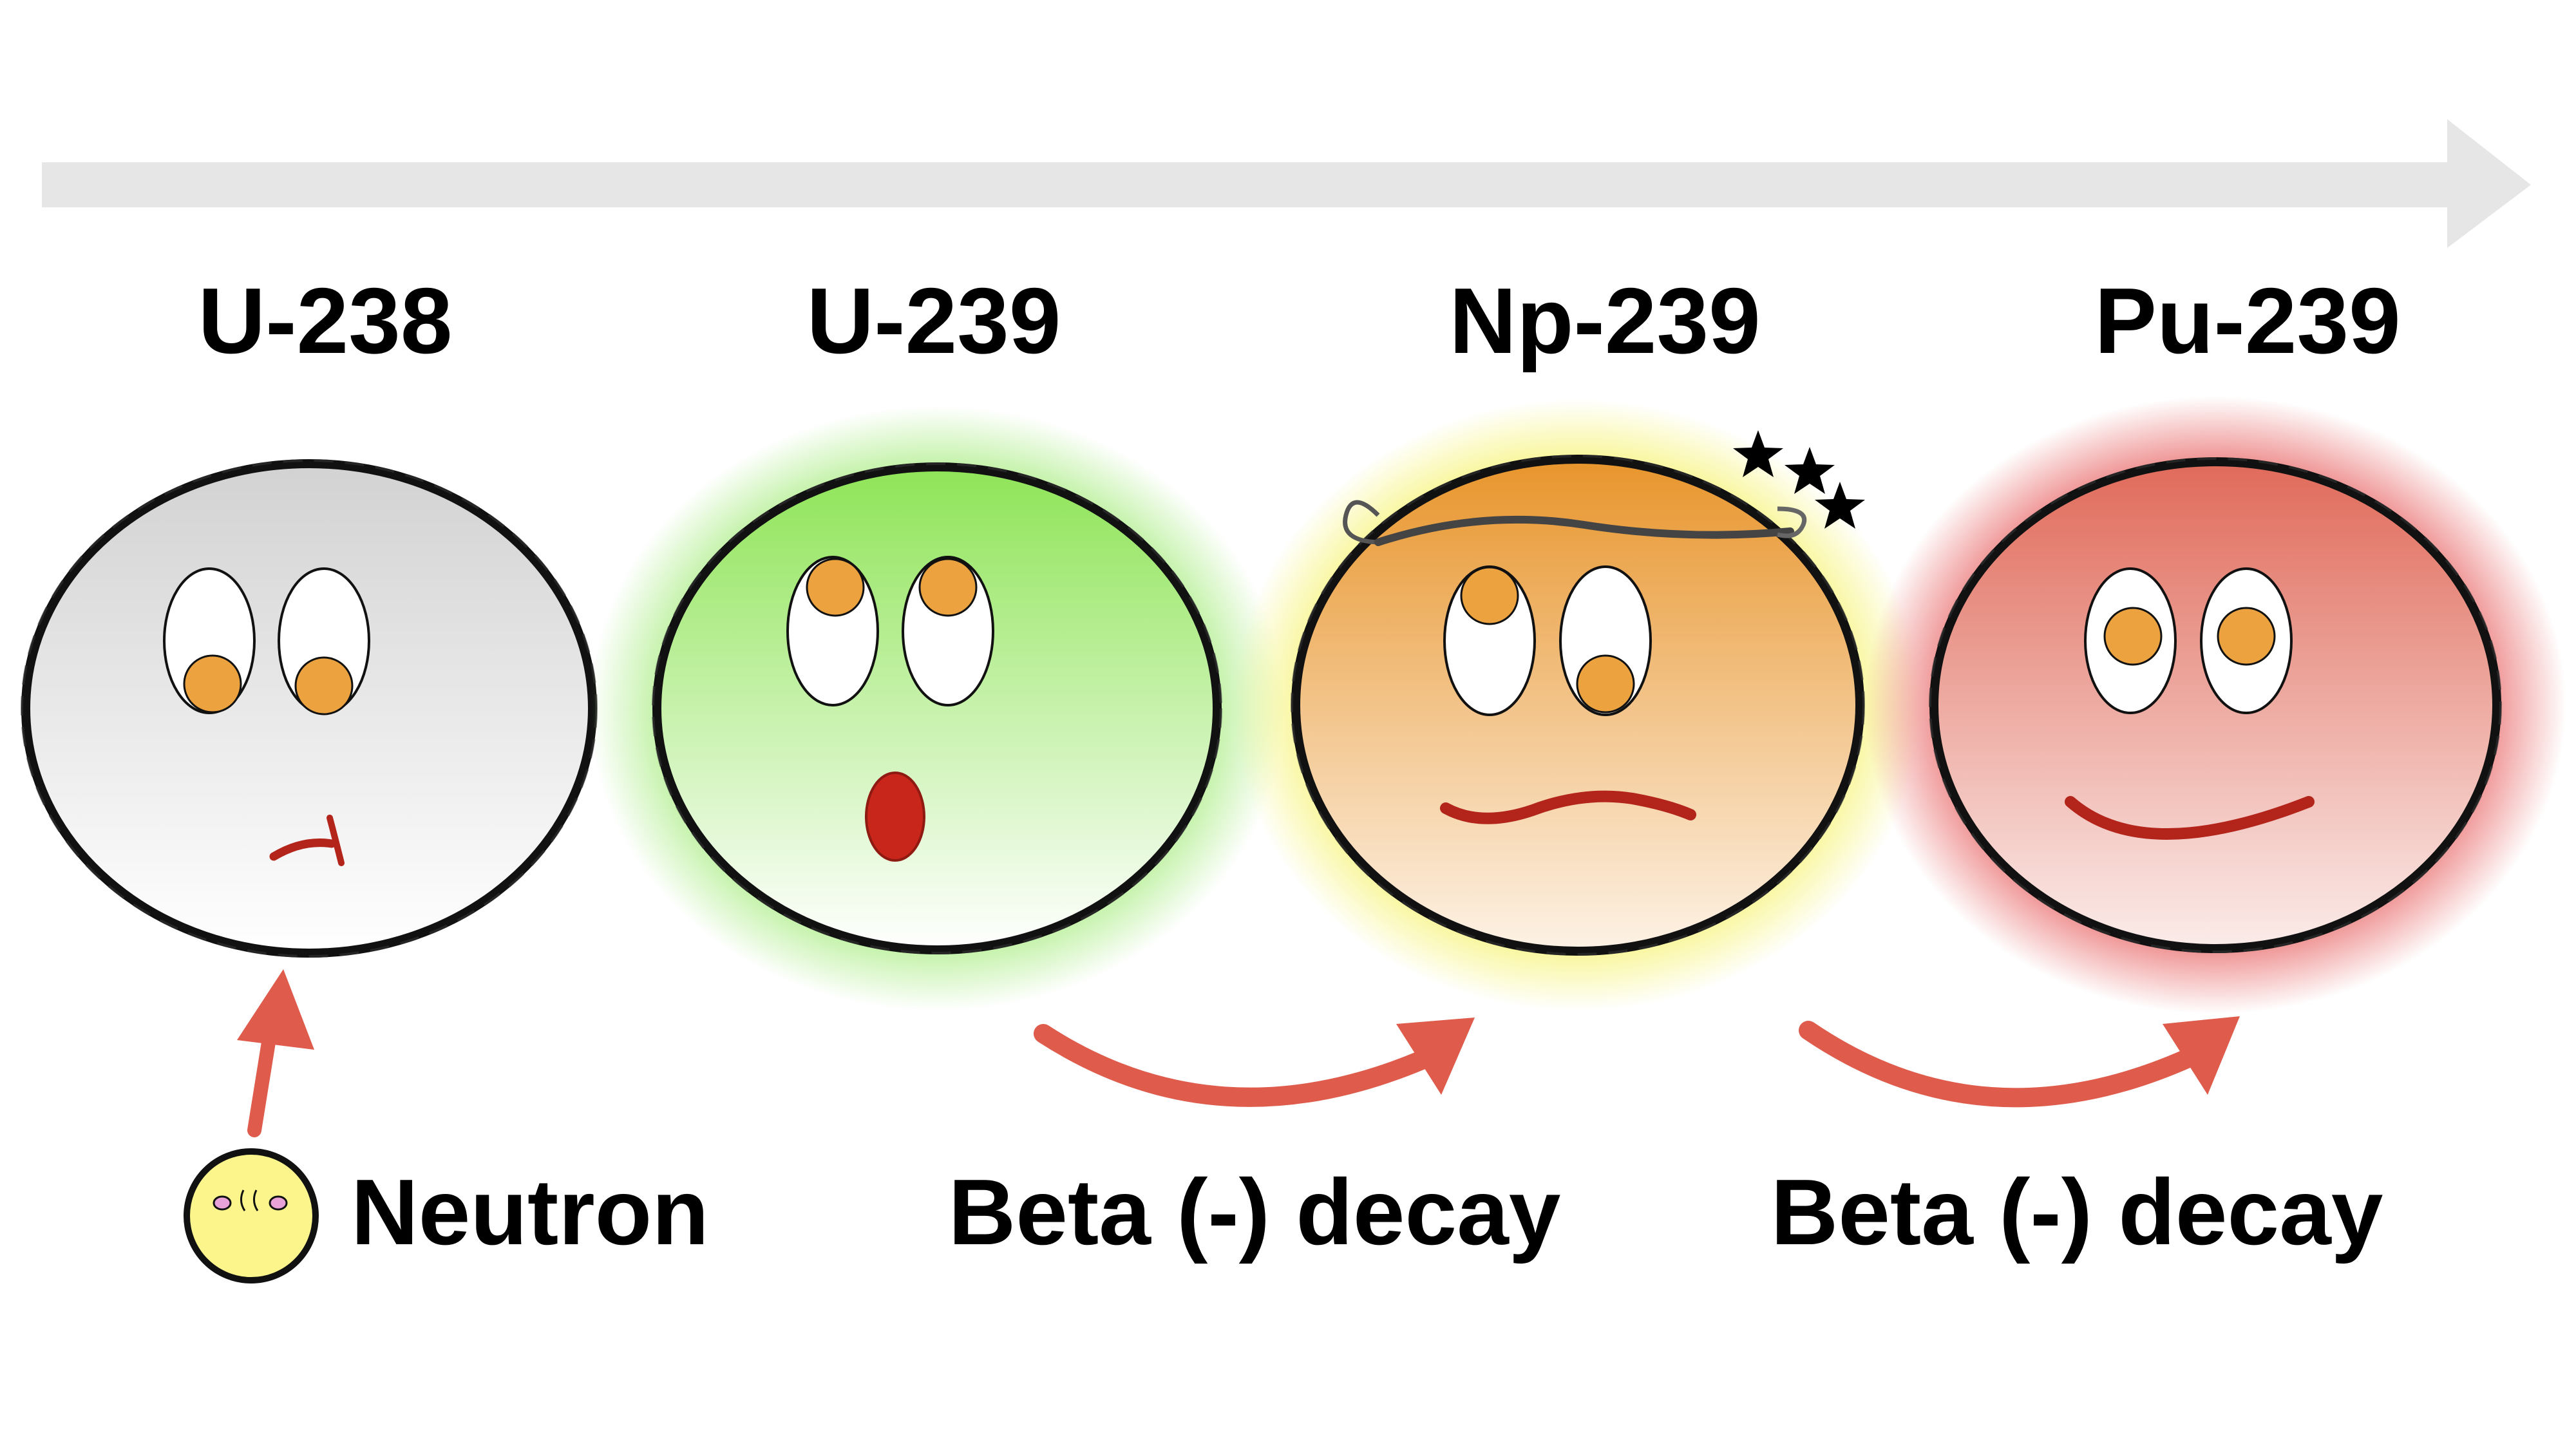 Image resolution: width=2576 pixels, height=1449 pixels. I want to click on label-beta-decay-2: Beta (-) decay, so click(2077, 1212).